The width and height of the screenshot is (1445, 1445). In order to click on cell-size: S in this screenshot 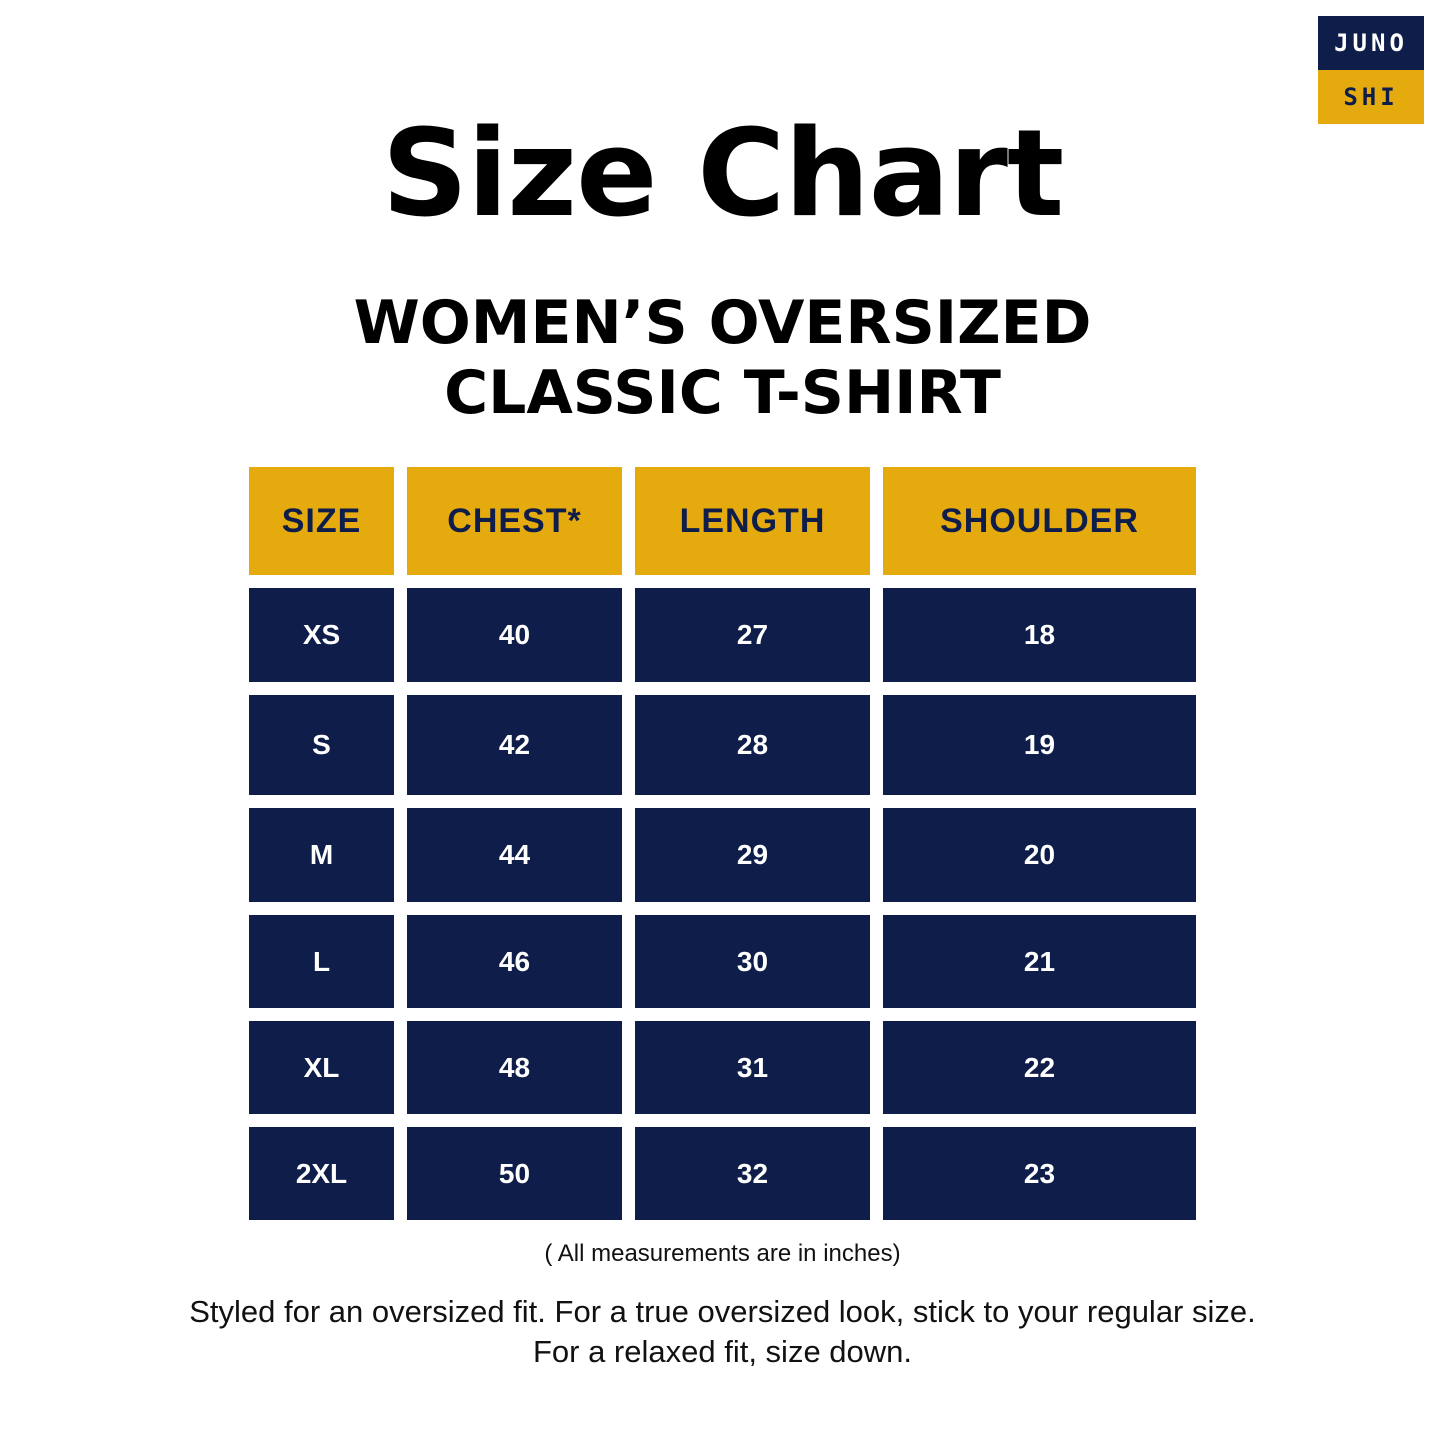, I will do `click(321, 745)`.